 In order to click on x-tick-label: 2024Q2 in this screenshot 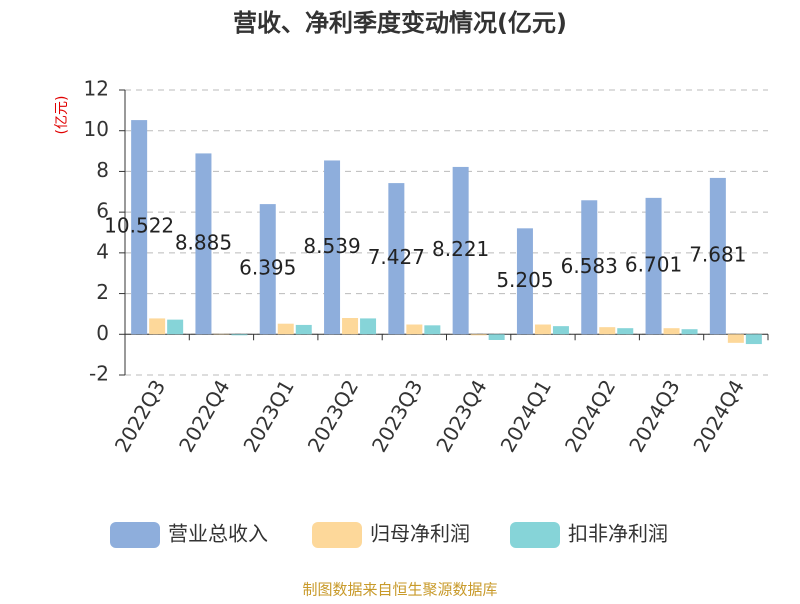, I will do `click(590, 416)`.